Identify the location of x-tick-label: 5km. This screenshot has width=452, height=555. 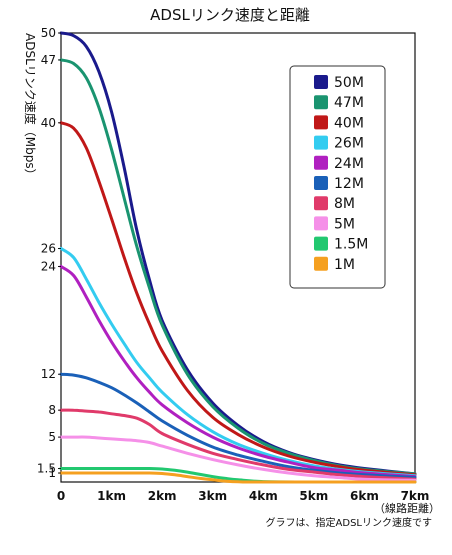
(313, 496).